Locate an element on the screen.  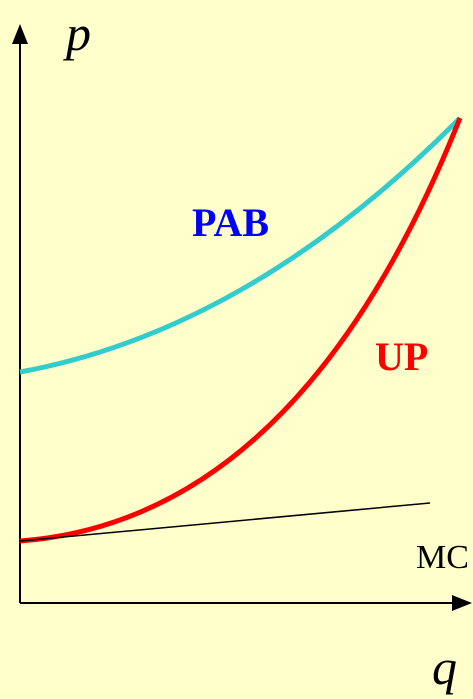
y-axis-arrow is located at coordinates (20, 34).